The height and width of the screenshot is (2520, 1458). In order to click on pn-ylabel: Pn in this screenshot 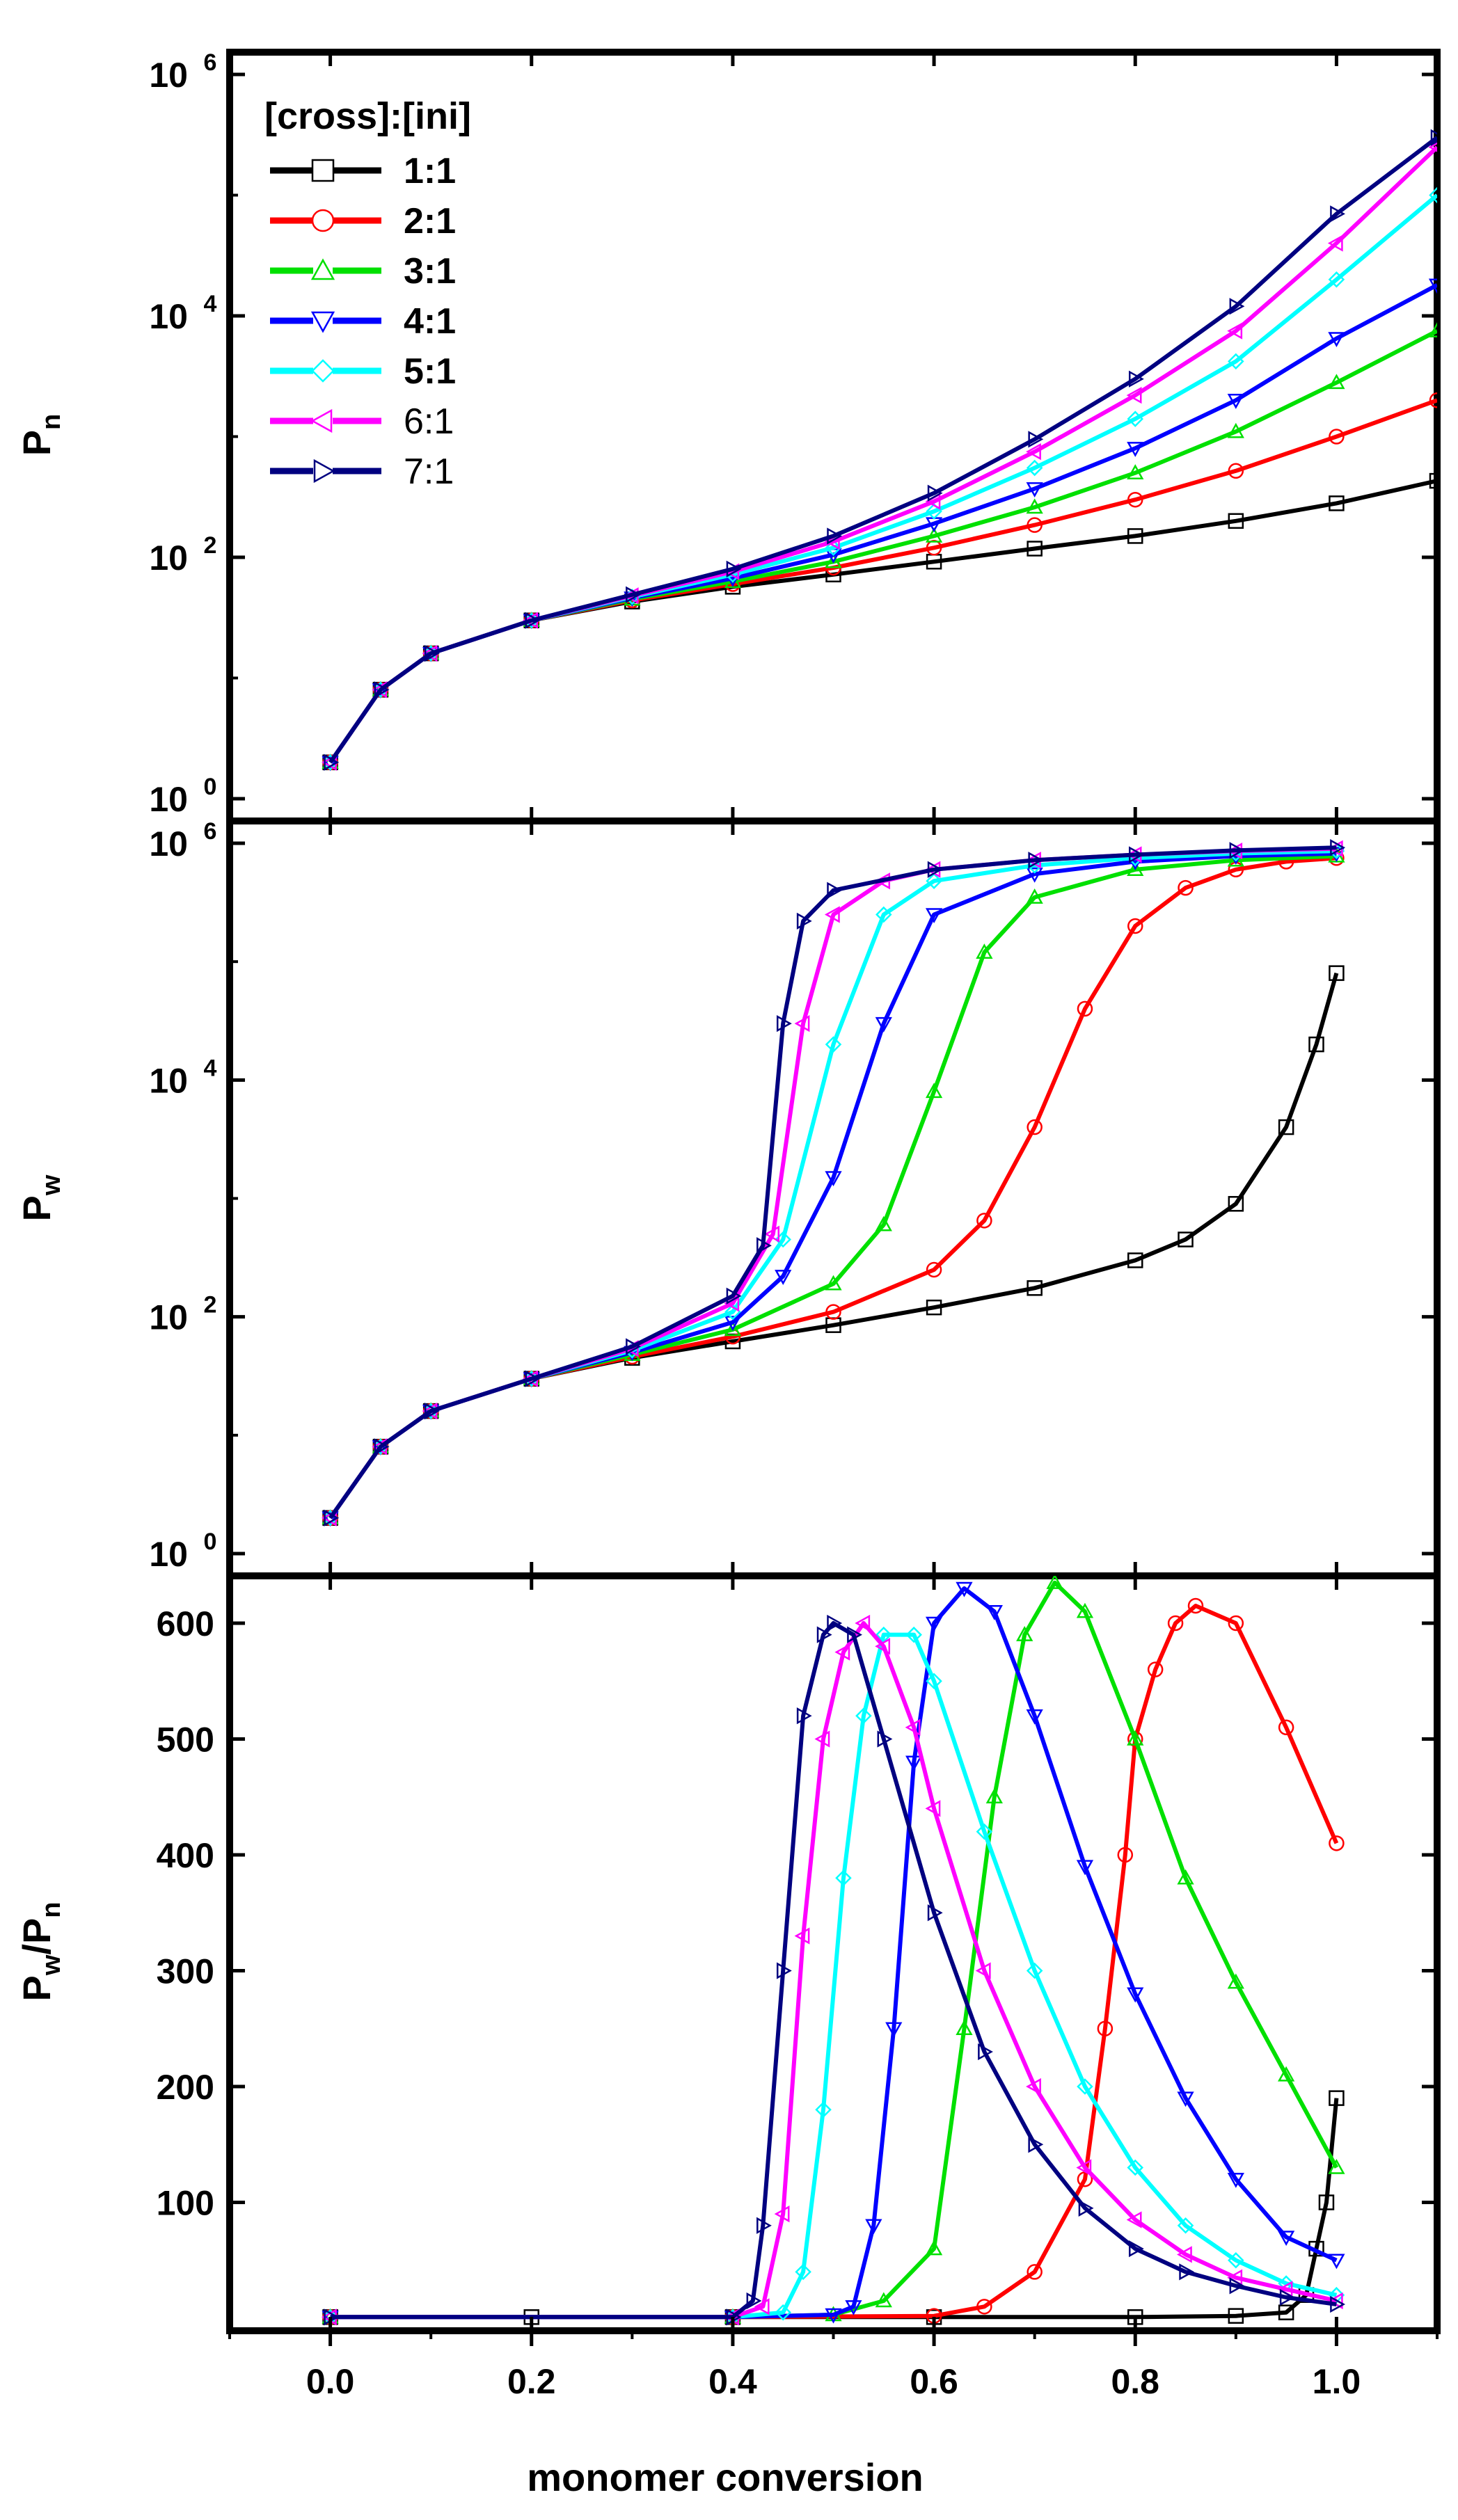, I will do `click(40, 435)`.